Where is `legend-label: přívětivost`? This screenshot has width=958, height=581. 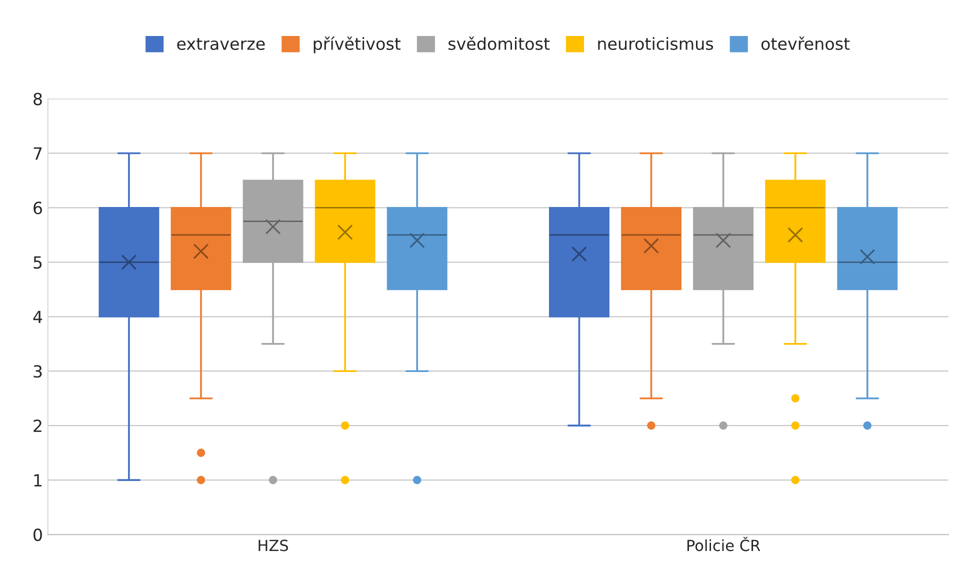 legend-label: přívětivost is located at coordinates (357, 45).